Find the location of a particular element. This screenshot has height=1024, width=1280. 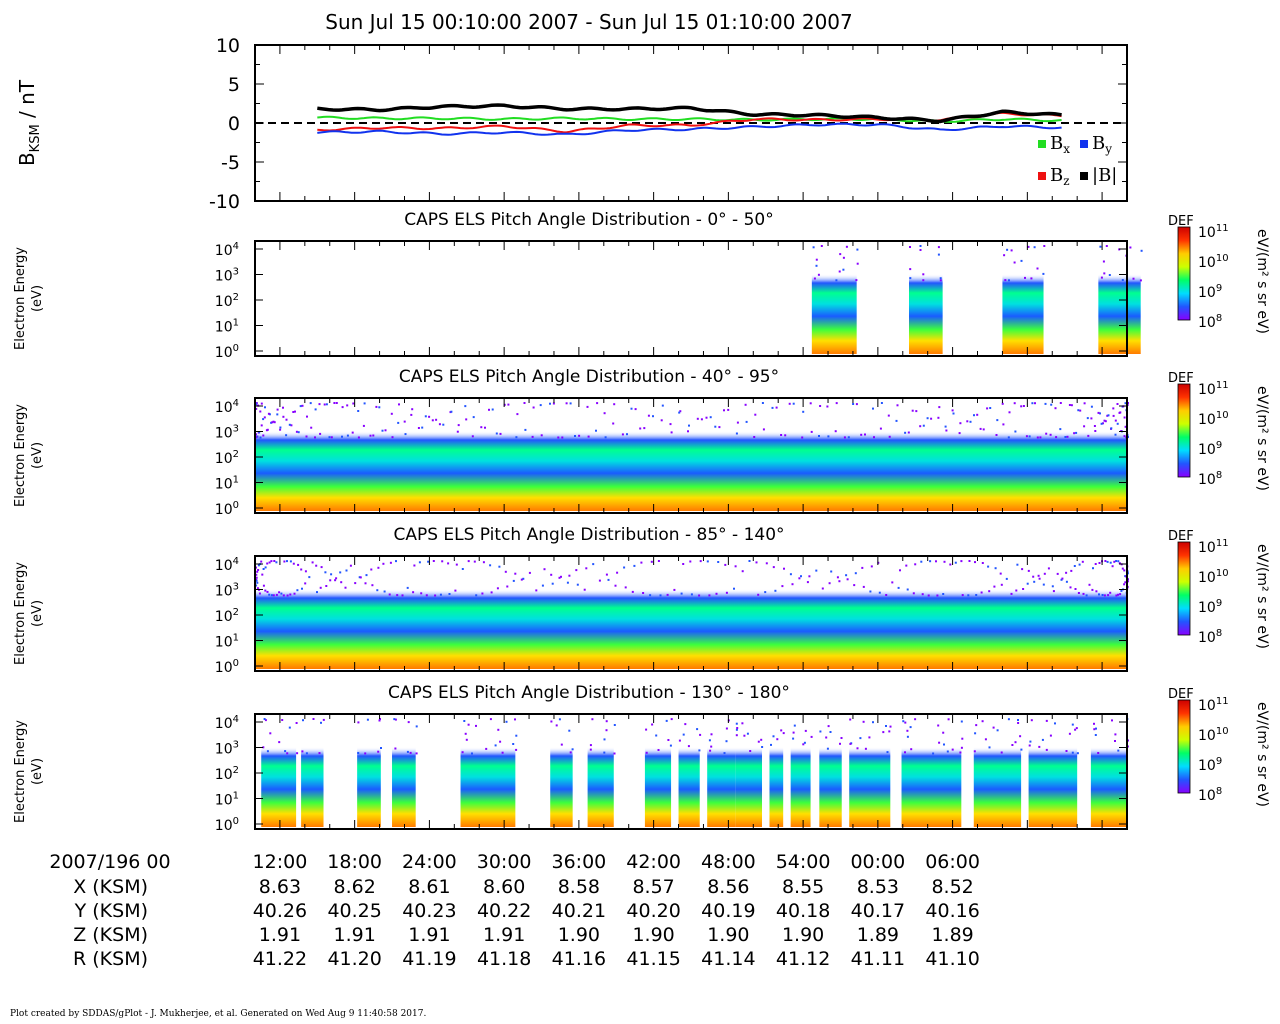

ephemeris-value: 1.90 is located at coordinates (803, 935).